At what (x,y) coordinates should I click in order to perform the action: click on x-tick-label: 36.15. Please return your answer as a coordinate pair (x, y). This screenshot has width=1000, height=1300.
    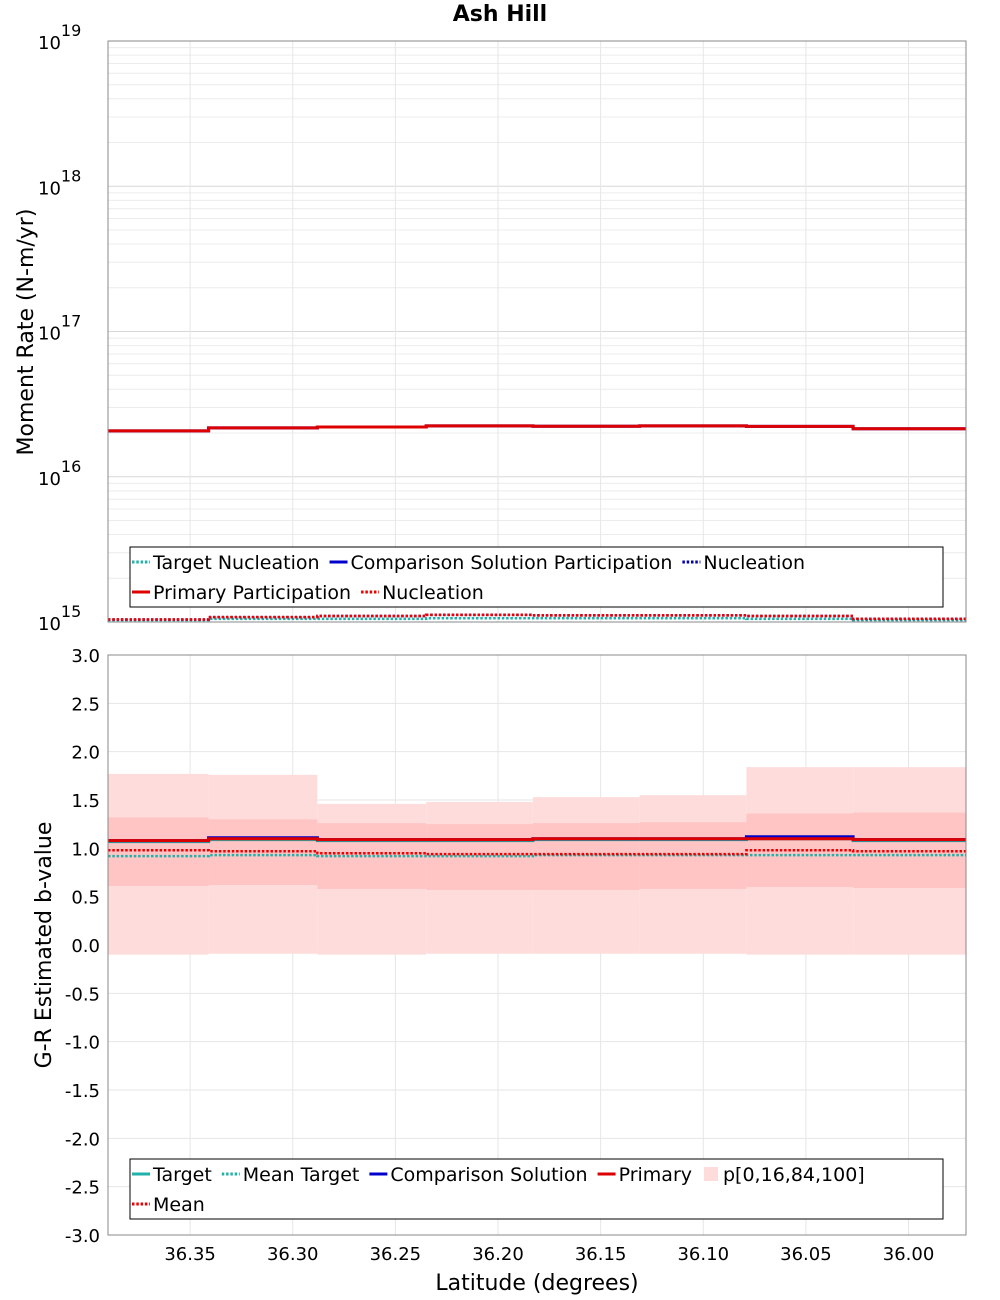
    Looking at the image, I should click on (601, 1254).